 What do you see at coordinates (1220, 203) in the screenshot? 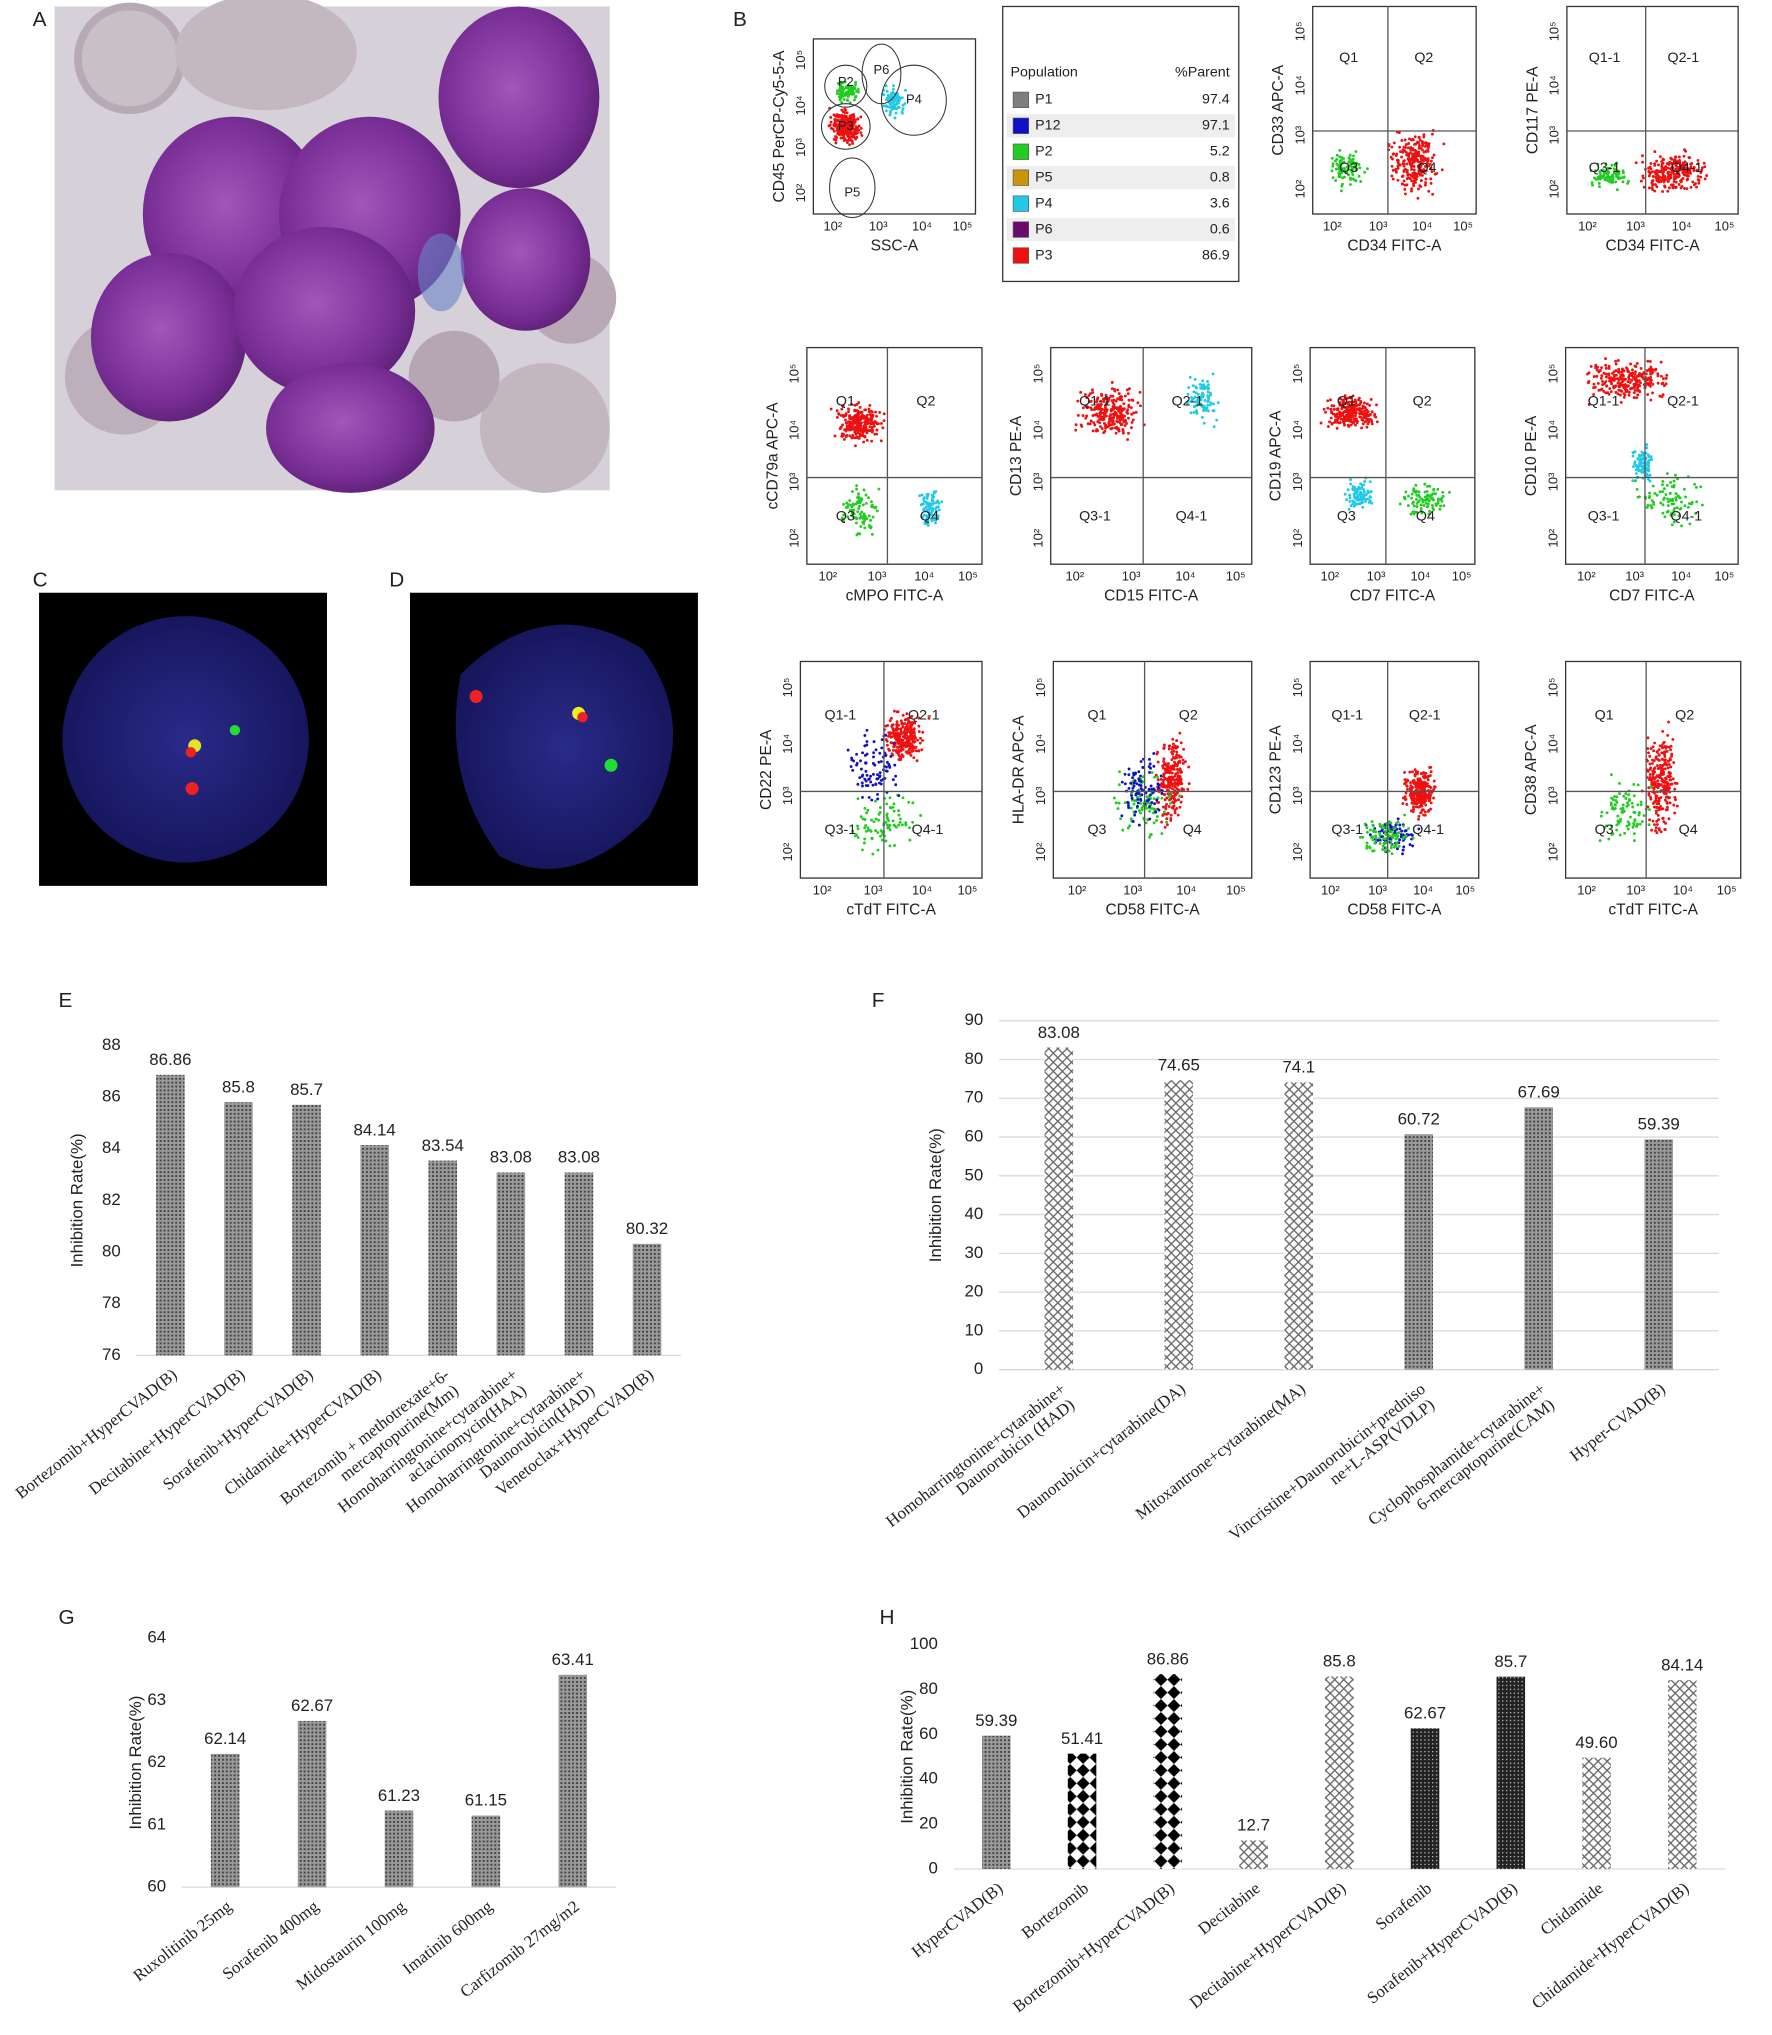
I see `population-value: 3.6` at bounding box center [1220, 203].